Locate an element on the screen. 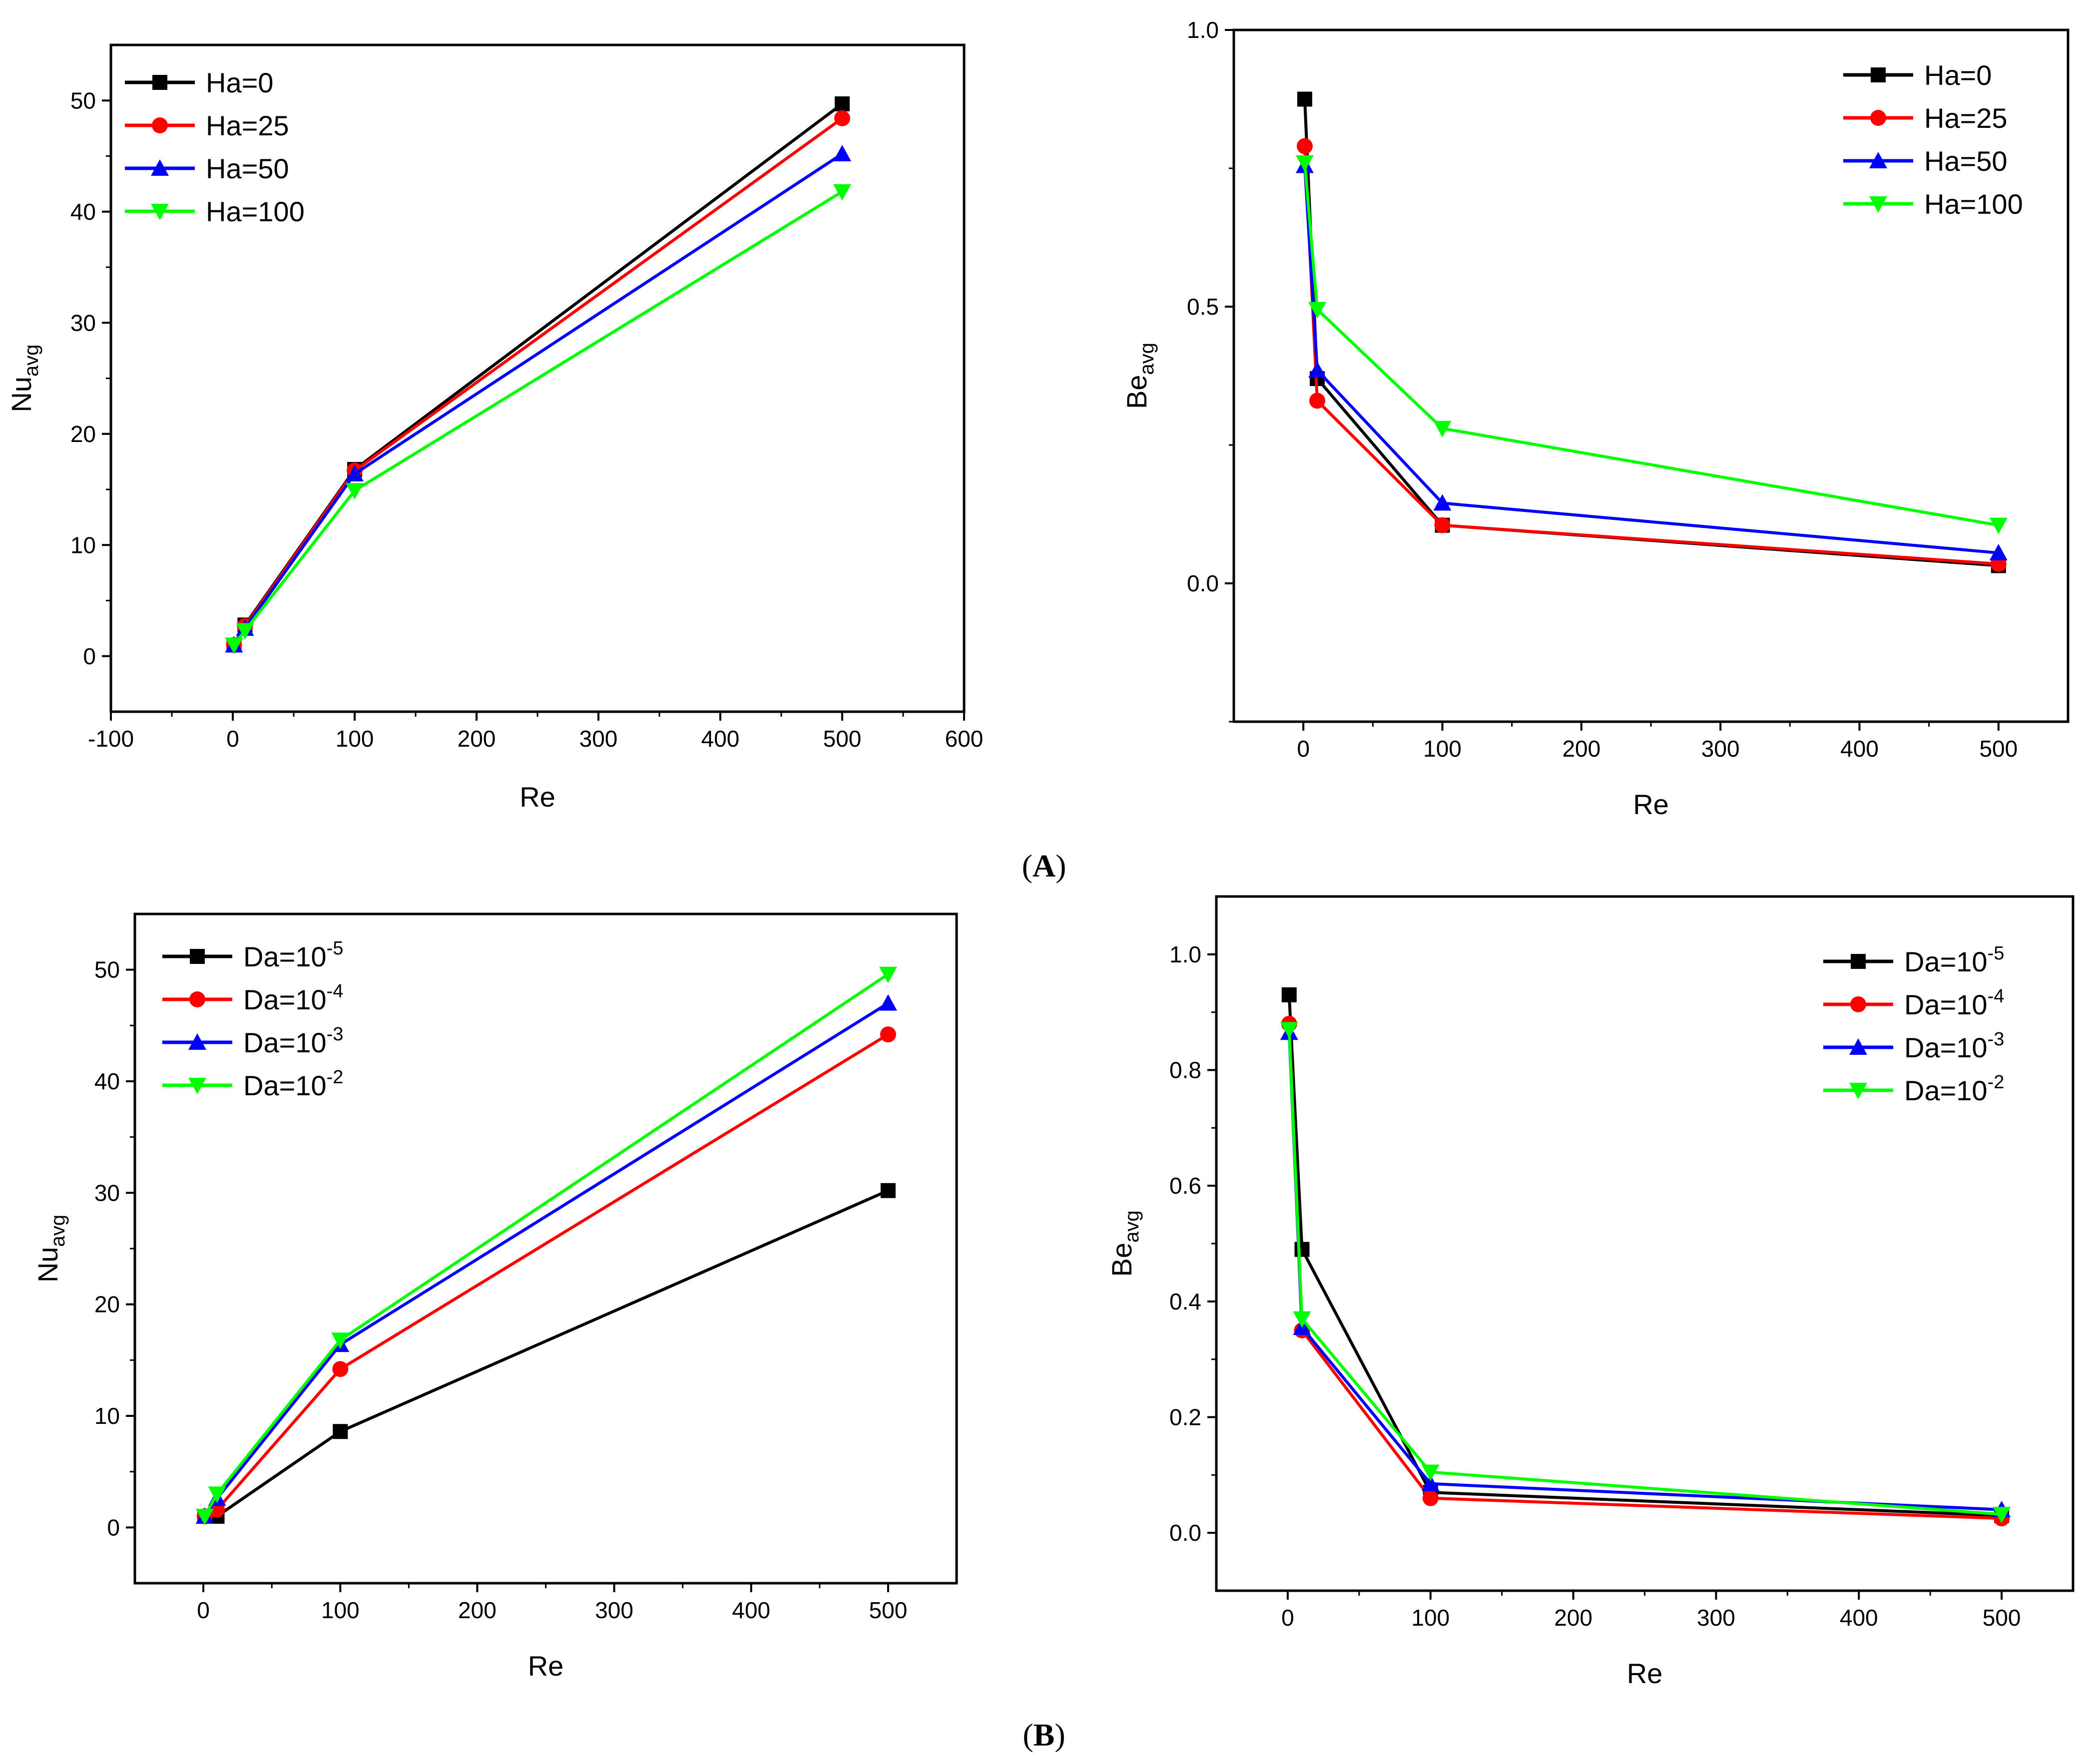 The width and height of the screenshot is (2090, 1764). x-tick-label: 600 is located at coordinates (964, 739).